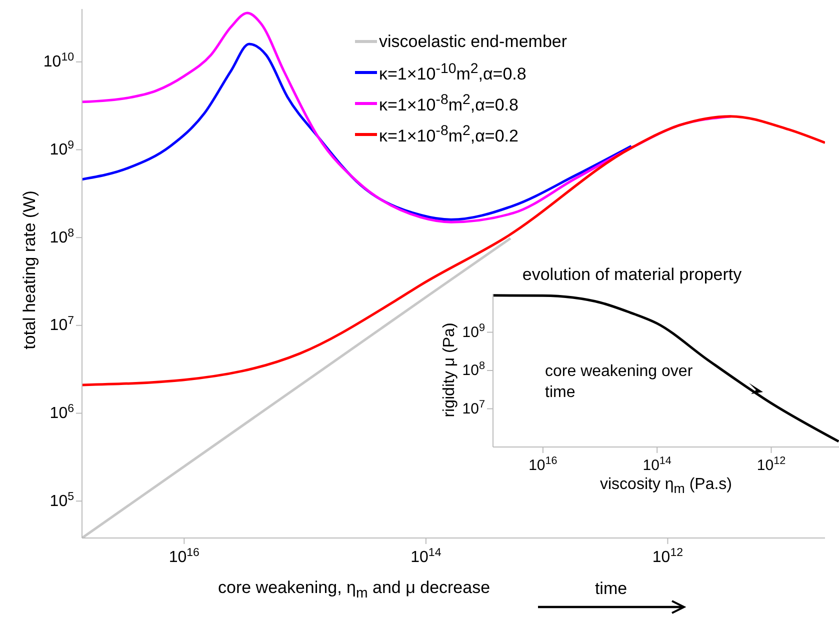 The height and width of the screenshot is (623, 839). Describe the element at coordinates (62, 412) in the screenshot. I see `y-tick-label: 10$^{6}$` at that location.